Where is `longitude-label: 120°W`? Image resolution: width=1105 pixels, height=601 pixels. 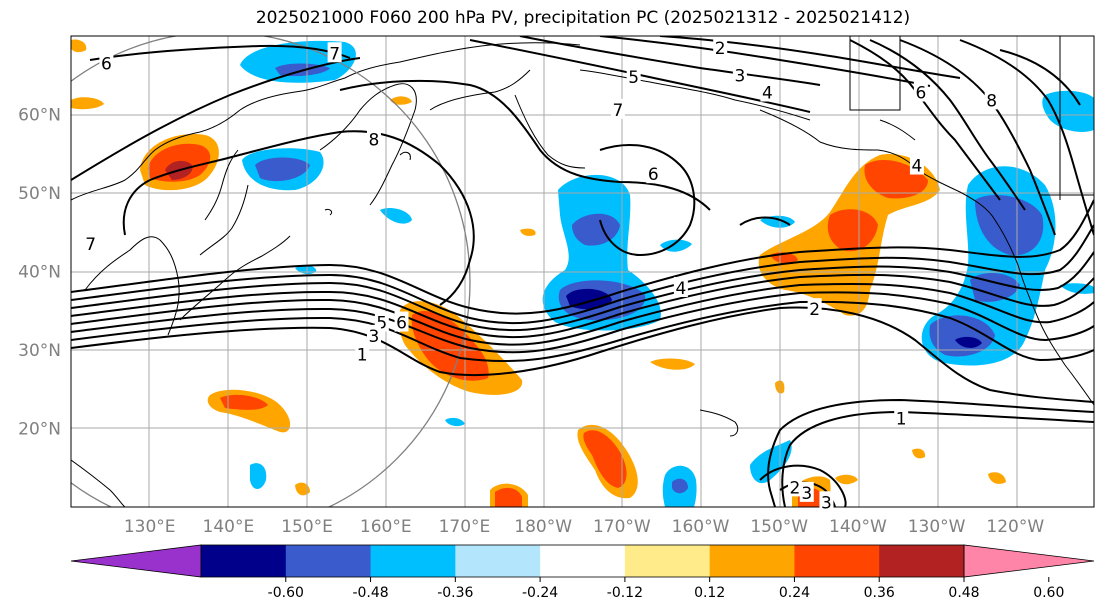
longitude-label: 120°W is located at coordinates (1015, 527).